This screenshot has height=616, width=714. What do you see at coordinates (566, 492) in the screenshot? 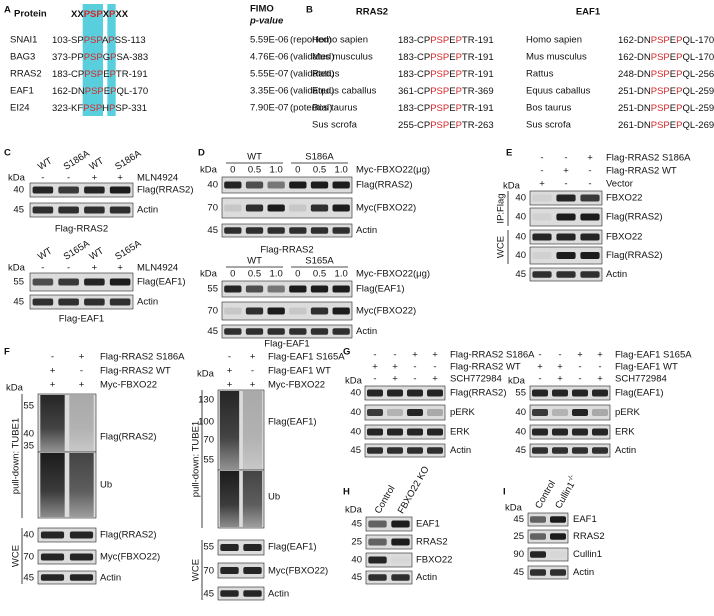
I see `lane-label: Cullin1-/-` at bounding box center [566, 492].